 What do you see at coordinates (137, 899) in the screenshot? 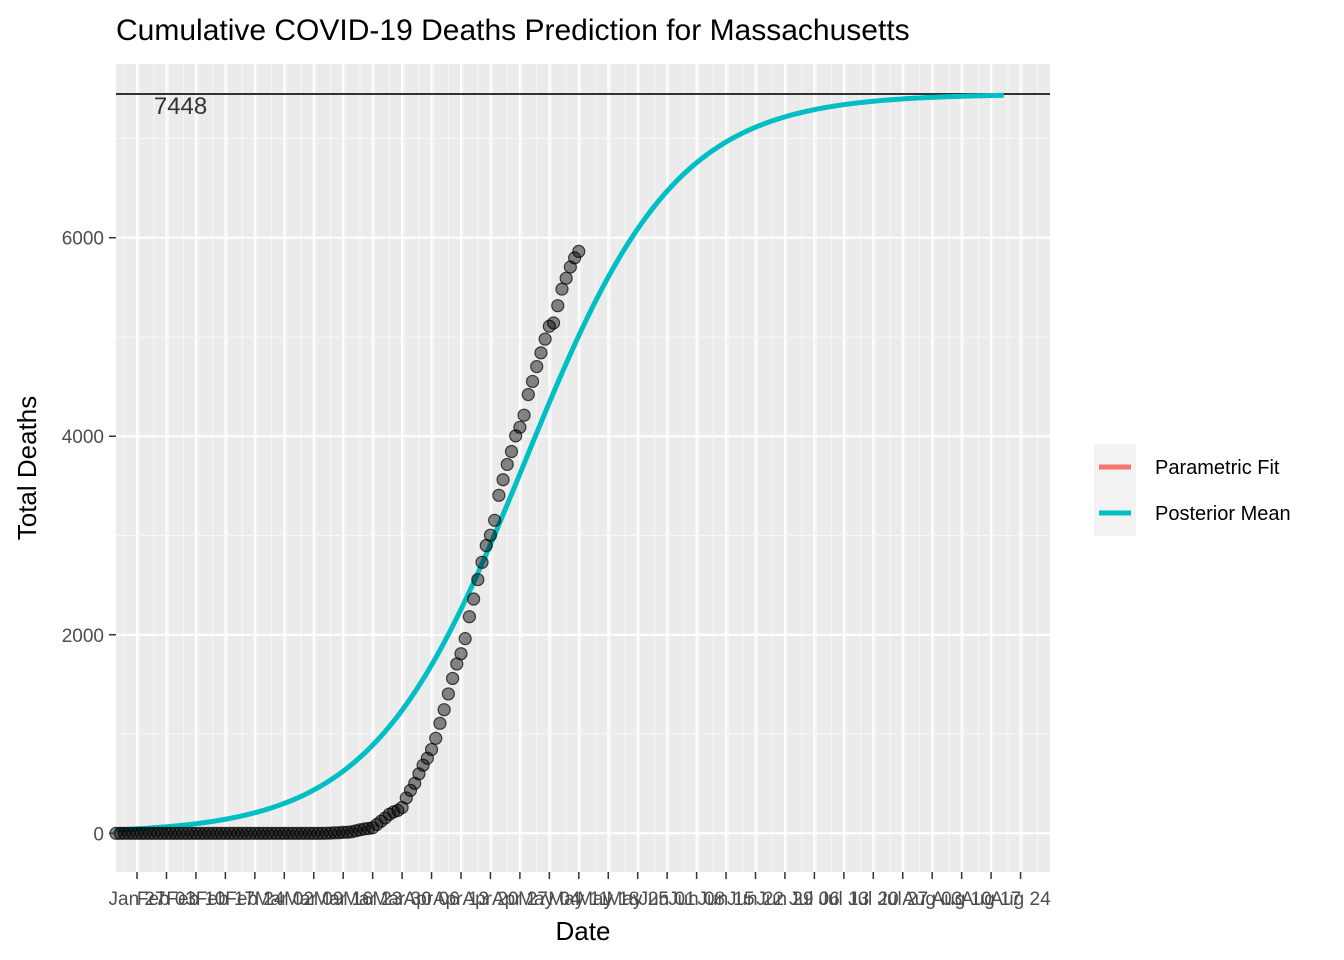
I see `x-tick-label: Jan 27` at bounding box center [137, 899].